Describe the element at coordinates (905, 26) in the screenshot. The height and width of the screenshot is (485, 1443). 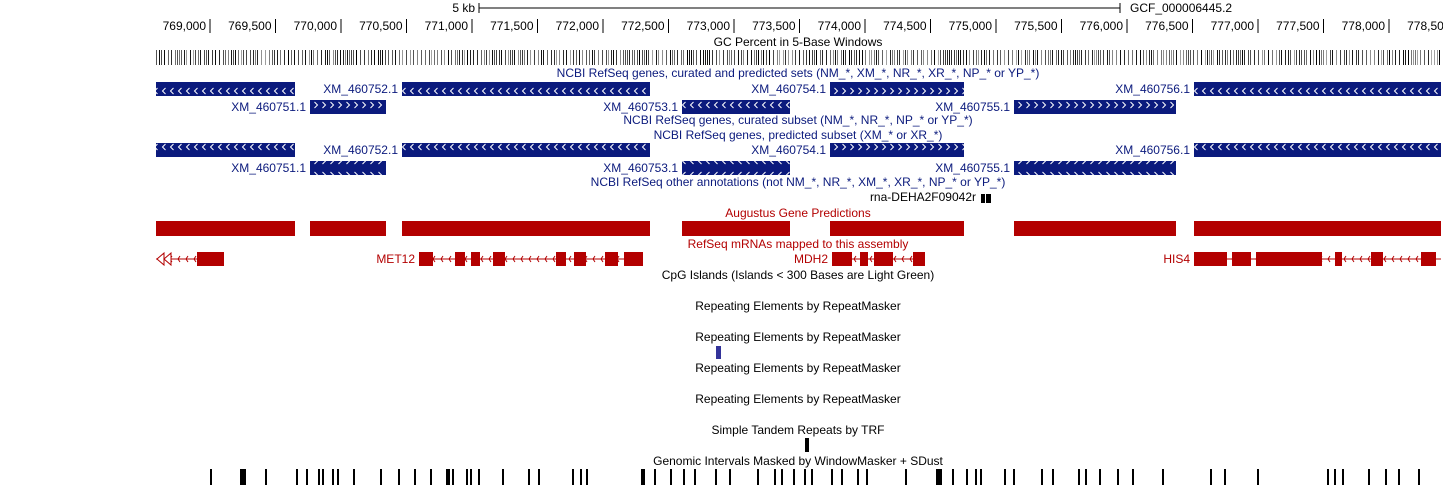
I see `ruler-label: 774,500` at that location.